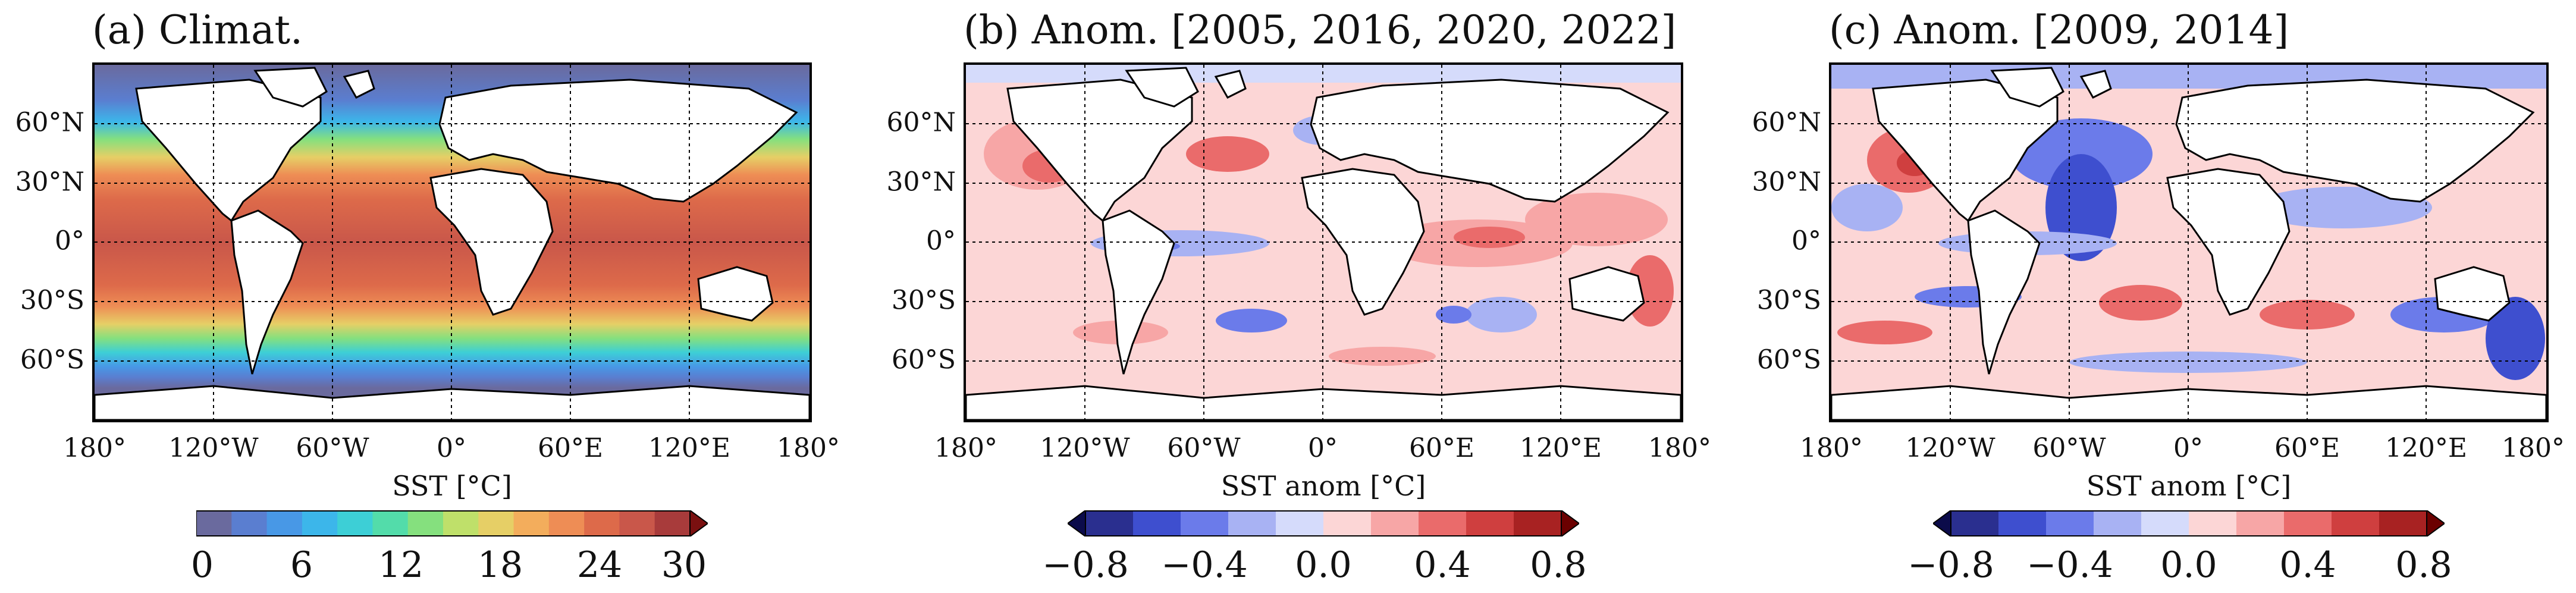 The width and height of the screenshot is (2576, 593). What do you see at coordinates (401, 565) in the screenshot?
I see `colorbar-tick: 12` at bounding box center [401, 565].